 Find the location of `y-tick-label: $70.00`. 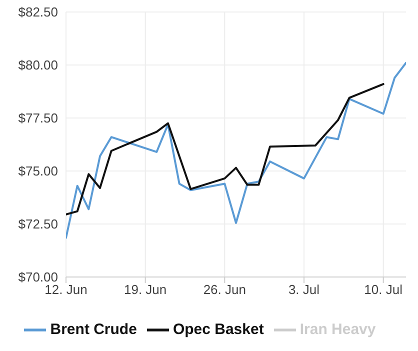

y-tick-label: $70.00 is located at coordinates (38, 277).